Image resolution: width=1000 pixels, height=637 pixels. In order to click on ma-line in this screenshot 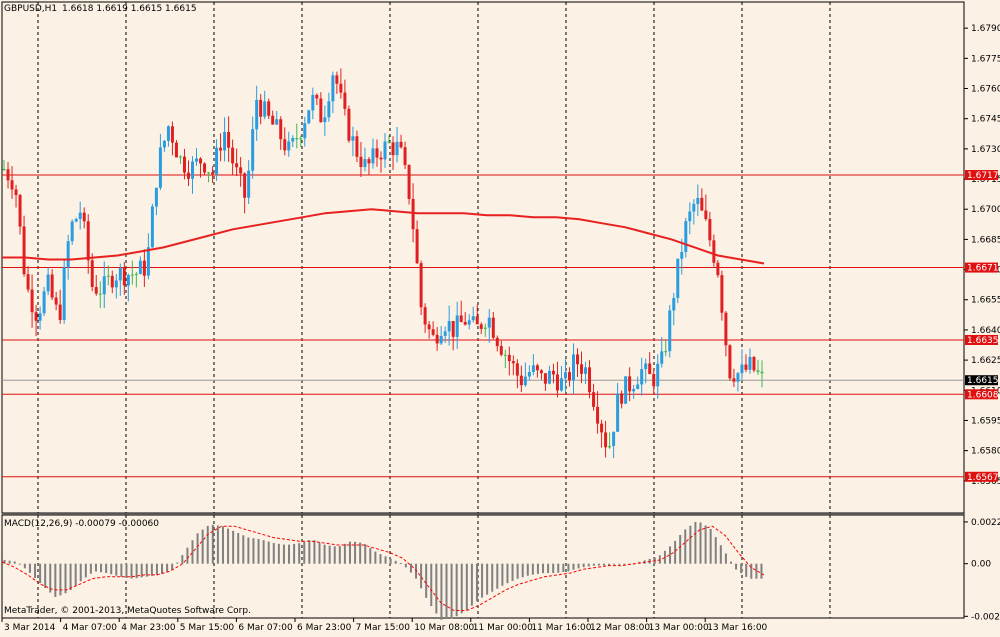, I will do `click(383, 236)`.